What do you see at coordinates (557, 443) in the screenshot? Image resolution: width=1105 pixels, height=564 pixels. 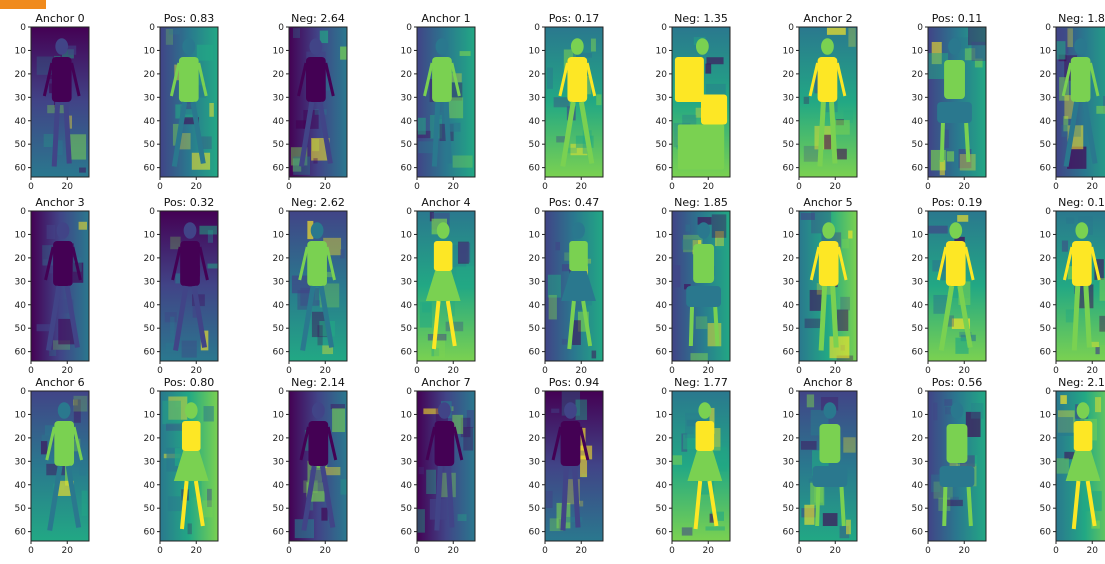 I see `person-arm` at bounding box center [557, 443].